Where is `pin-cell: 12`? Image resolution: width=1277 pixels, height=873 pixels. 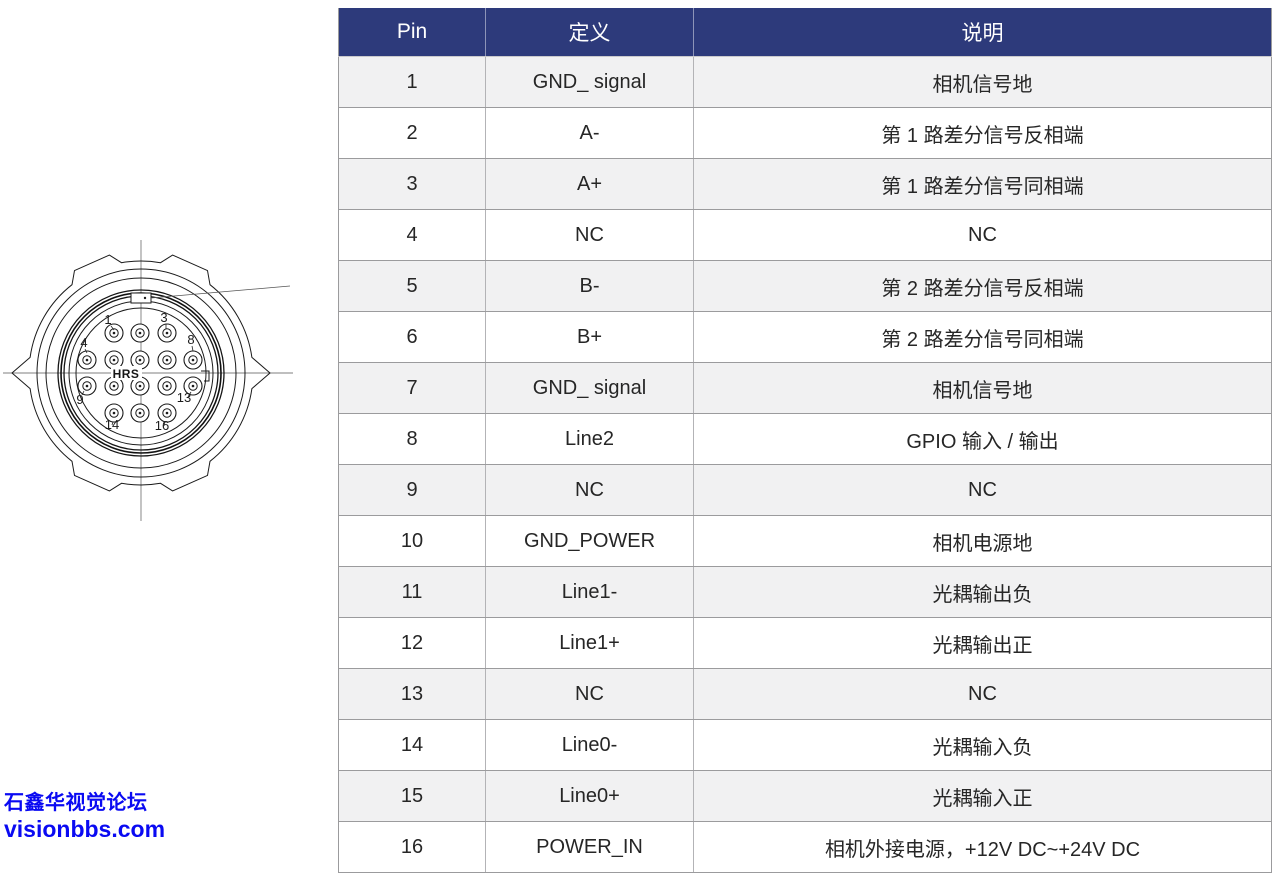 pin-cell: 12 is located at coordinates (412, 643).